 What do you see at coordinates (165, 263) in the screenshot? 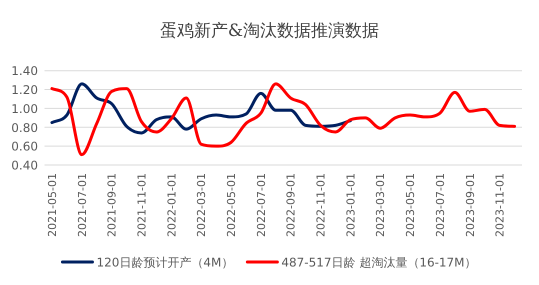
I see `legend-label: 120日龄预计开产（4M）` at bounding box center [165, 263].